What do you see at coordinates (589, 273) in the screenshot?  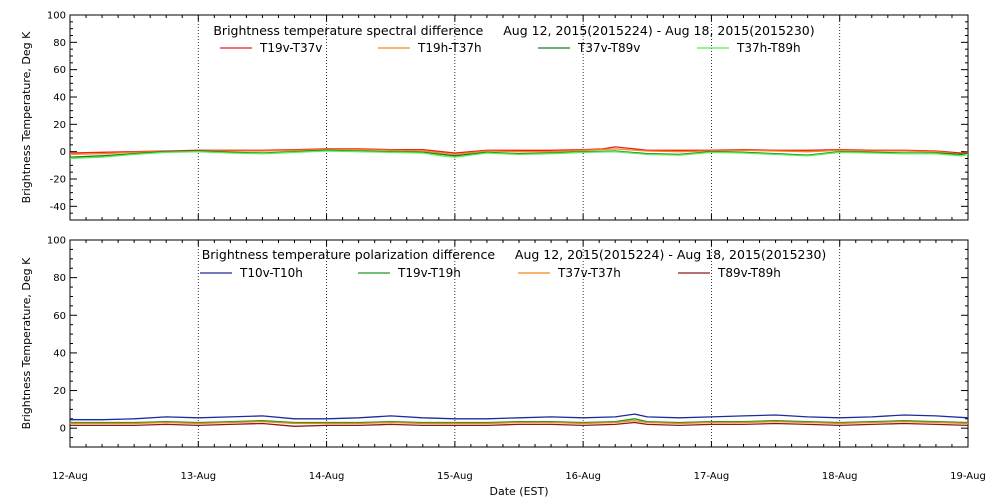 I see `legend-label: T37v-T37h` at bounding box center [589, 273].